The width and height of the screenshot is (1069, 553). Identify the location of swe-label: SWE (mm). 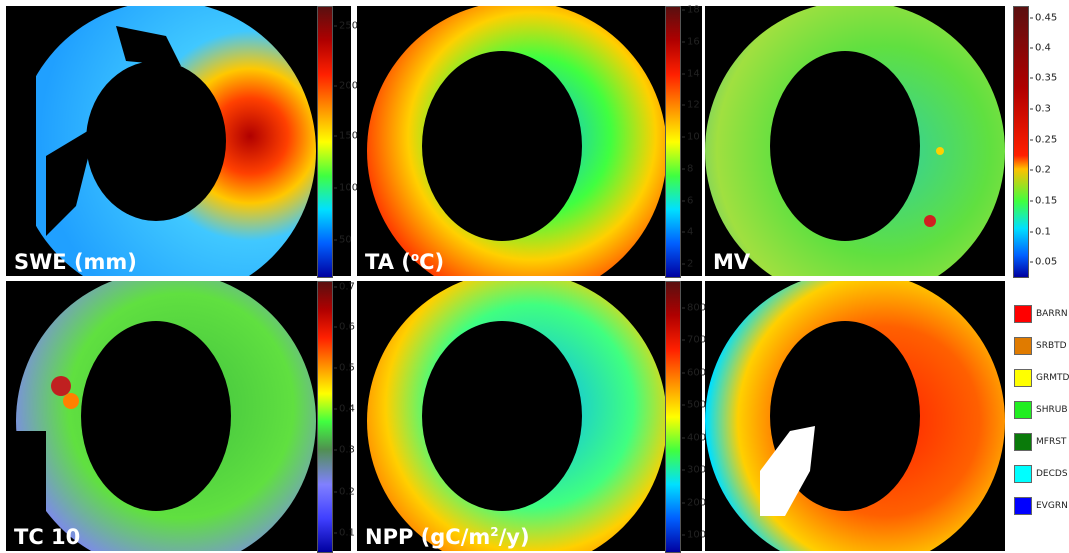
(75, 262).